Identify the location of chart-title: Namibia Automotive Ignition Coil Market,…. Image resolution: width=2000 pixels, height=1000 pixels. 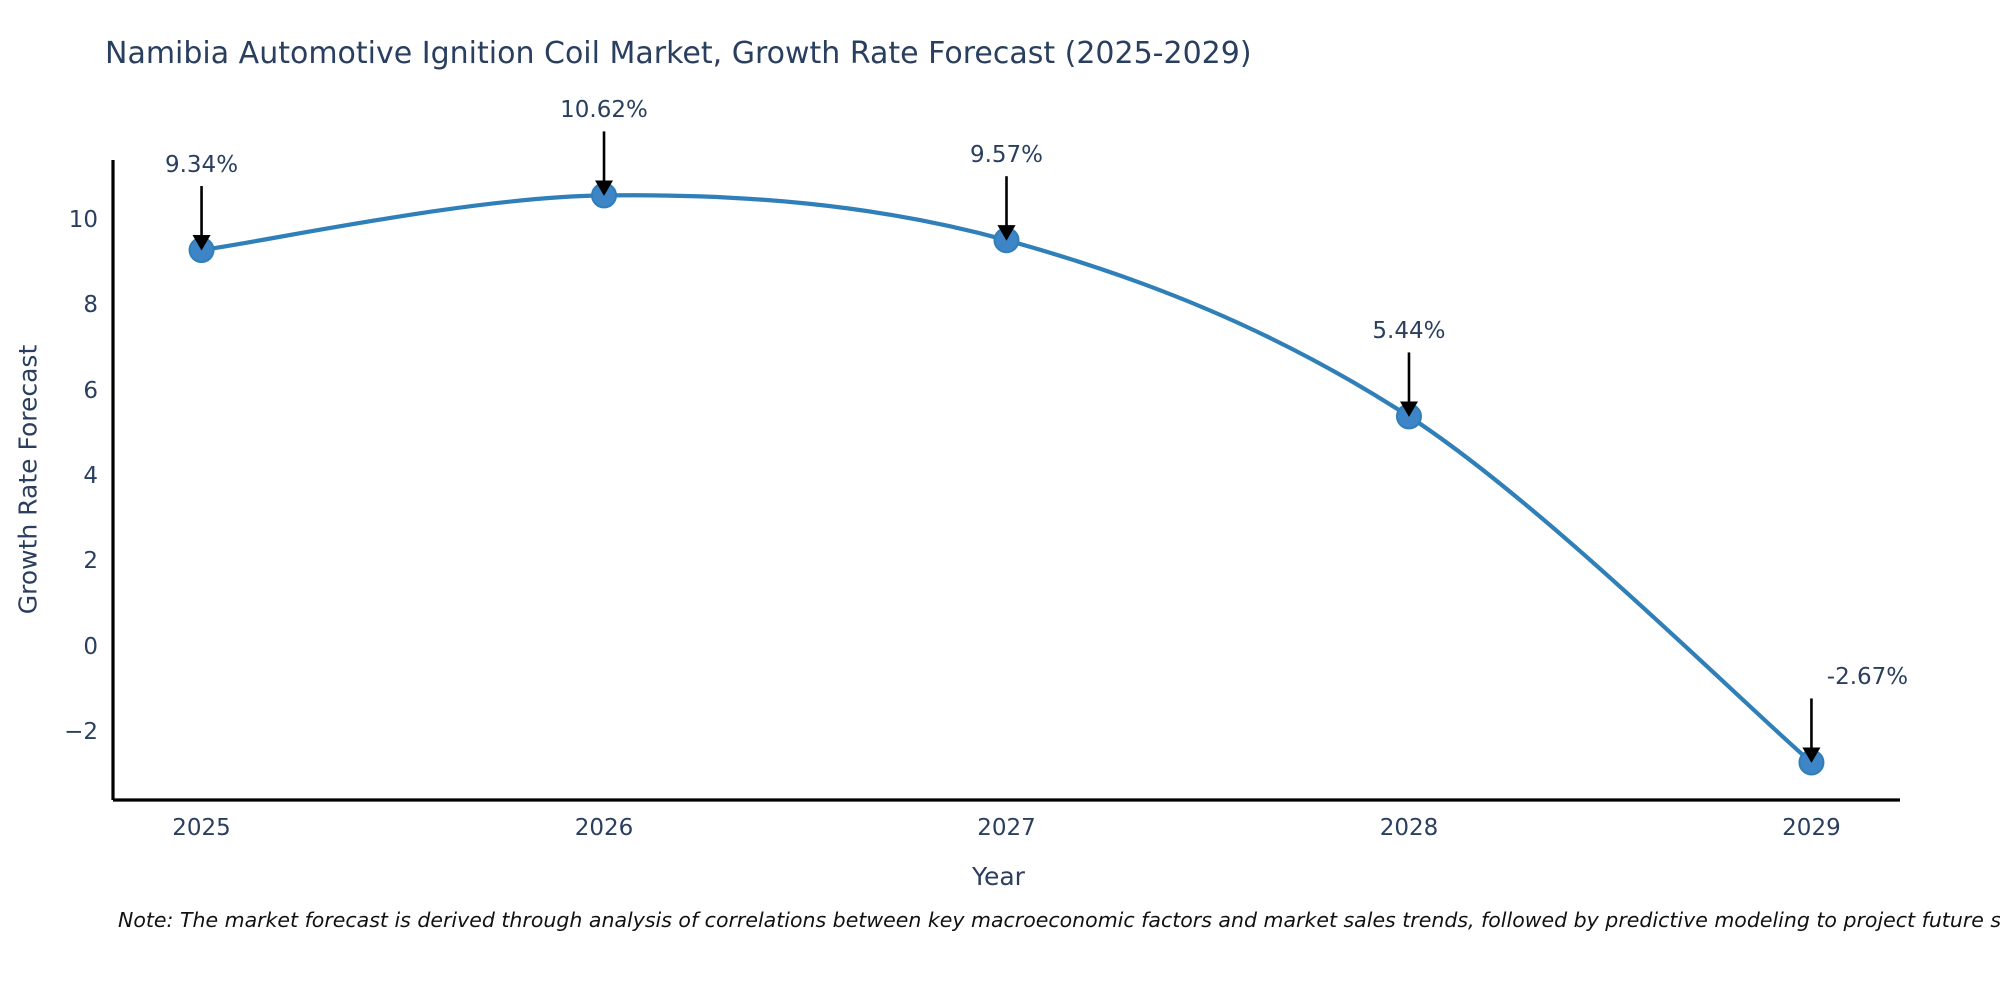
(678, 53).